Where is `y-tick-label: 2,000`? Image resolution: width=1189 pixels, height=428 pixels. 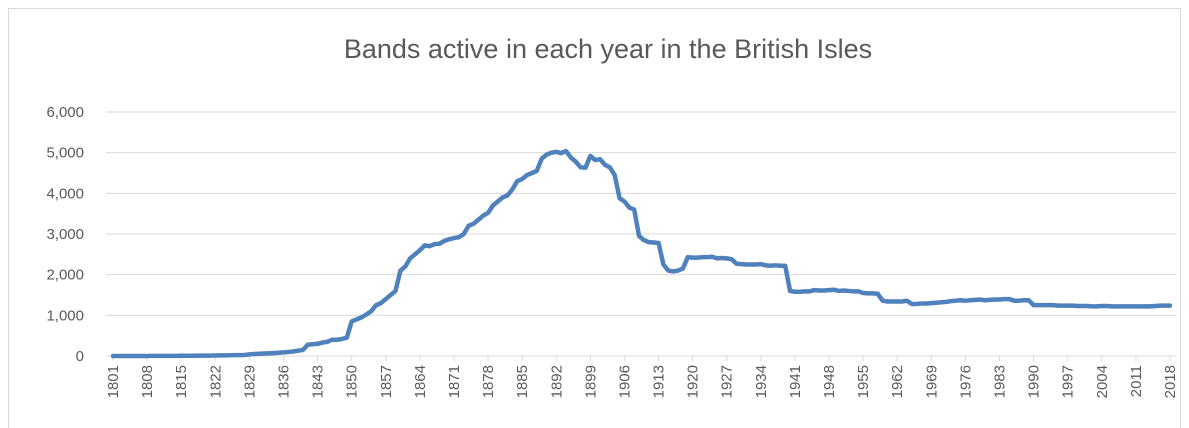 y-tick-label: 2,000 is located at coordinates (65, 275).